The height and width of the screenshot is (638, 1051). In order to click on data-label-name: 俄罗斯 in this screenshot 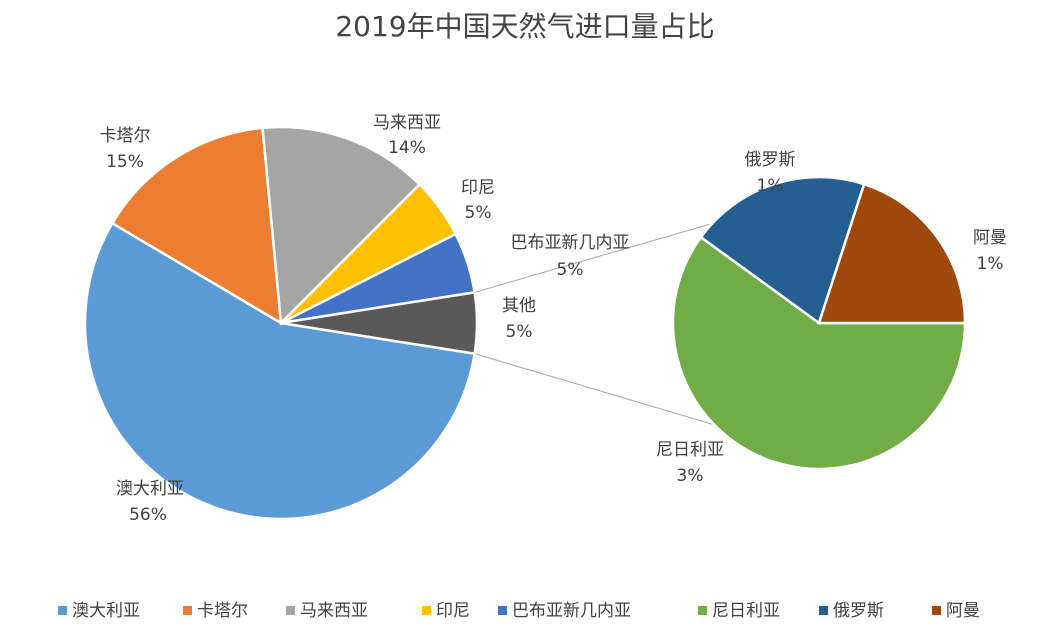, I will do `click(770, 160)`.